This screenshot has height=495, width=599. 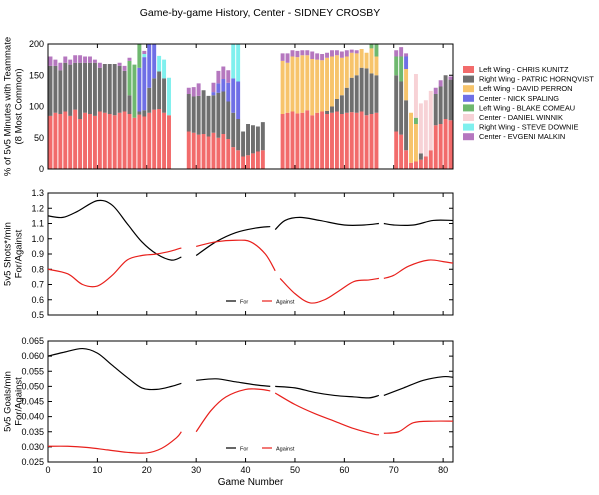 I want to click on y-tick-label: 1.1, so click(x=37, y=224).